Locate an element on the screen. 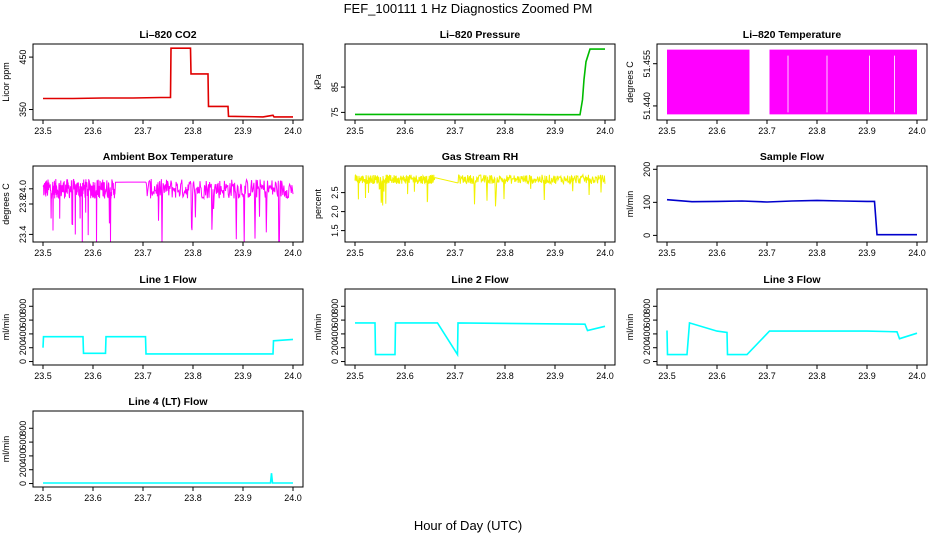  y-tick-label: 350 is located at coordinates (23, 109).